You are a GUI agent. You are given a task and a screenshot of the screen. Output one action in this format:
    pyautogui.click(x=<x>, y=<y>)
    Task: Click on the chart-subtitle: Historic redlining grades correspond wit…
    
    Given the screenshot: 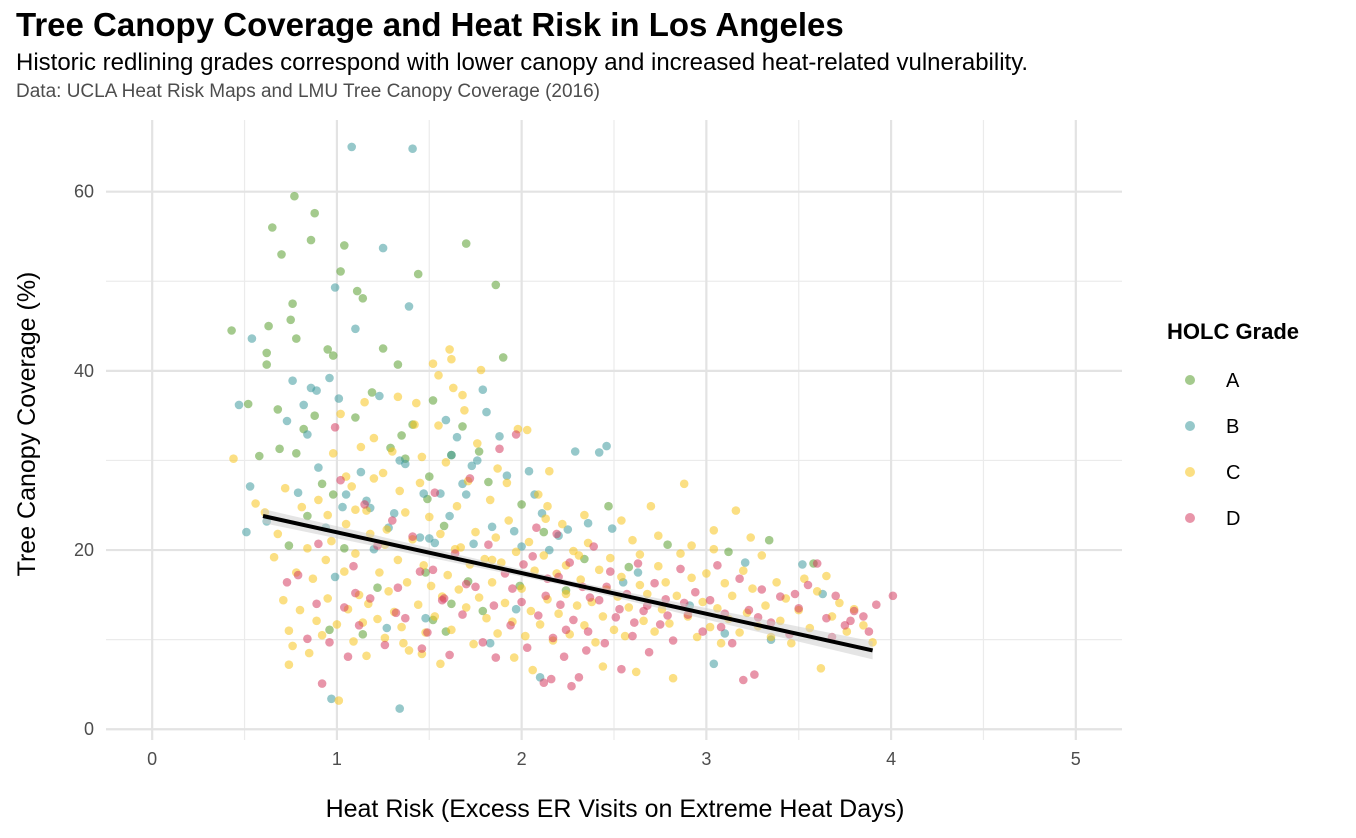 What is the action you would take?
    pyautogui.click(x=522, y=62)
    